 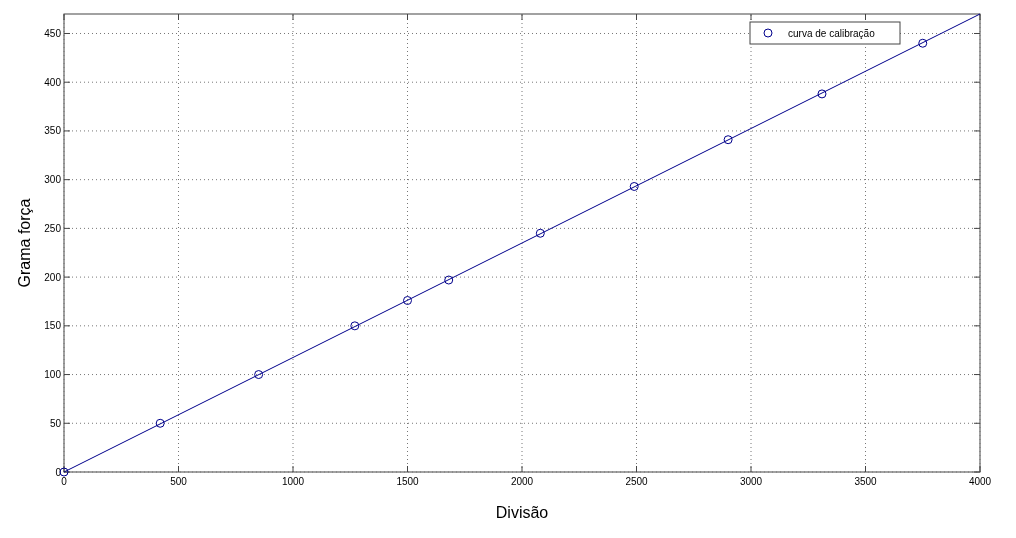 I want to click on y-axis-title: Grama força, so click(x=24, y=243).